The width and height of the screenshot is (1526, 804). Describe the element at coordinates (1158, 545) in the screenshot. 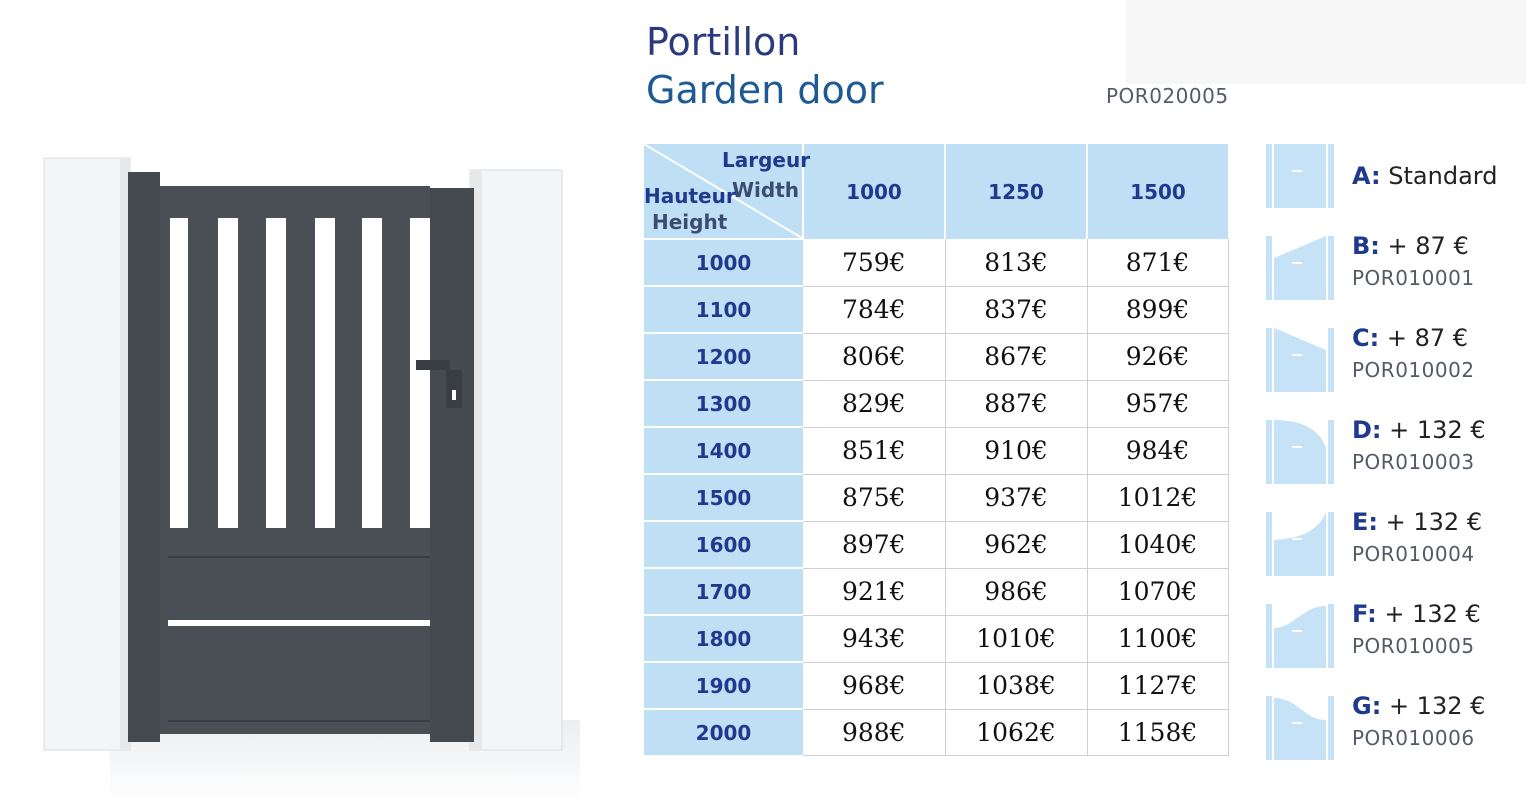

I see `price-cell: 1040€` at that location.